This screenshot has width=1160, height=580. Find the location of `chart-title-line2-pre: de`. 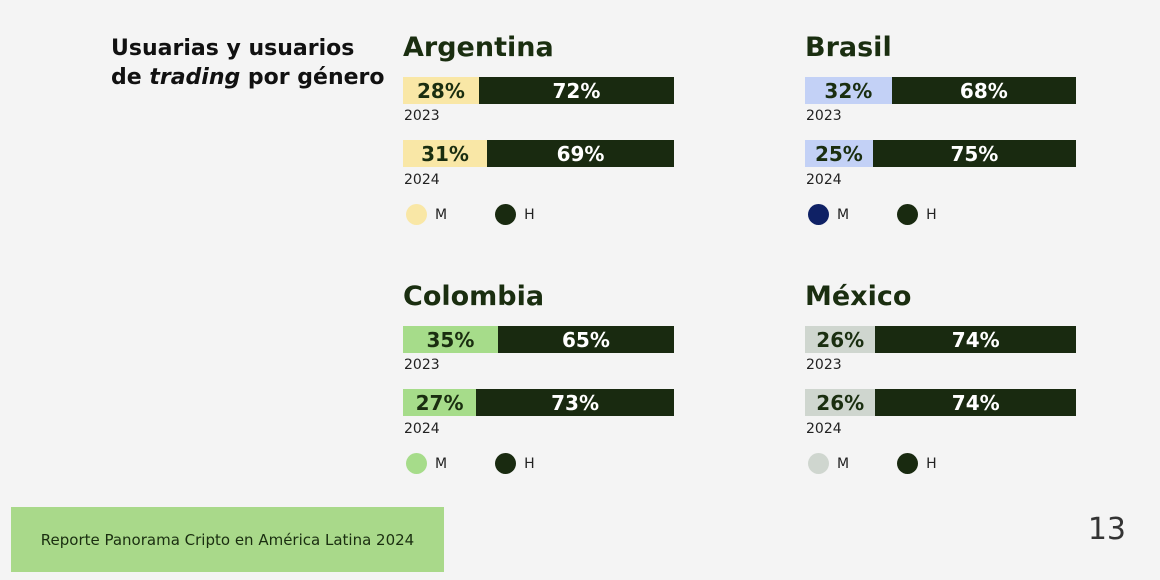

chart-title-line2-pre: de is located at coordinates (130, 77).